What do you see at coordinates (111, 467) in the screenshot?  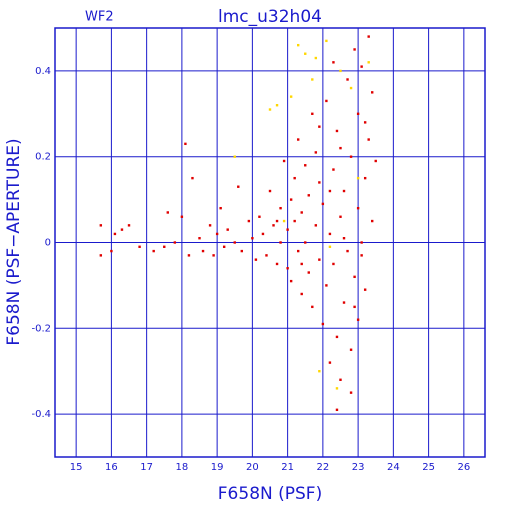 I see `x-tick-label: 16` at bounding box center [111, 467].